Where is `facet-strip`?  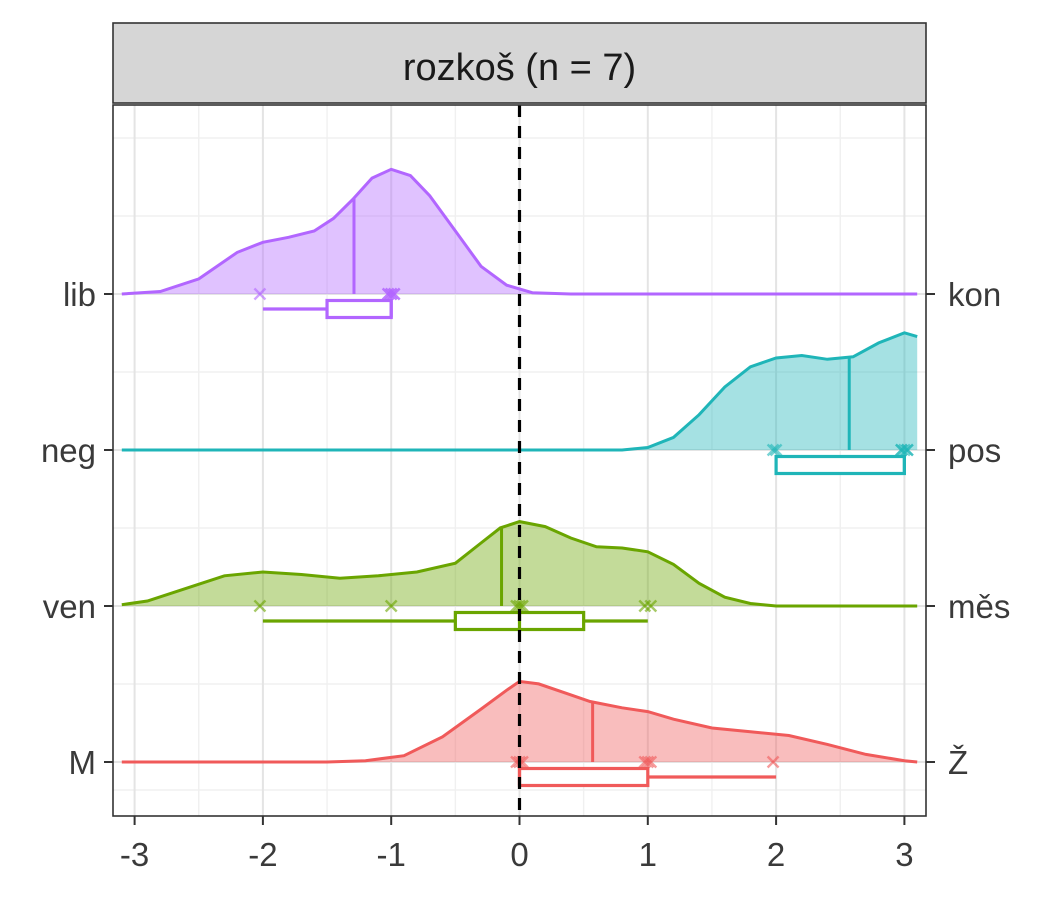 facet-strip is located at coordinates (519, 63).